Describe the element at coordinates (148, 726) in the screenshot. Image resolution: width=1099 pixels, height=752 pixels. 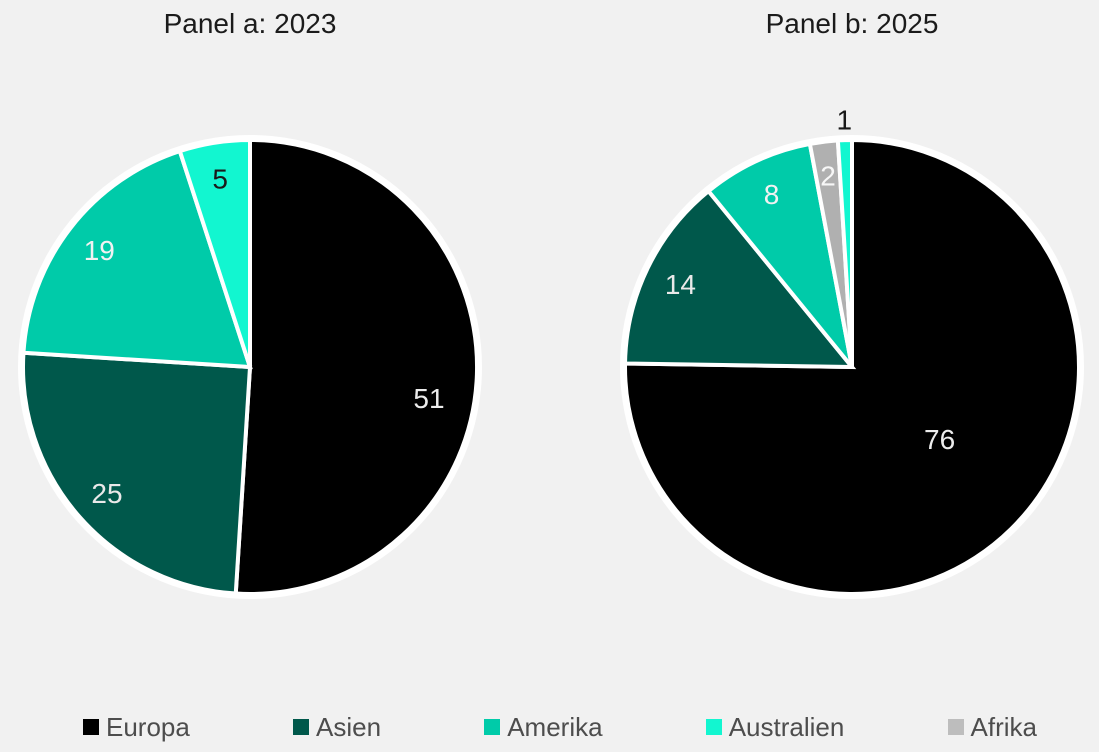
I see `legend-label-europa: Europa` at that location.